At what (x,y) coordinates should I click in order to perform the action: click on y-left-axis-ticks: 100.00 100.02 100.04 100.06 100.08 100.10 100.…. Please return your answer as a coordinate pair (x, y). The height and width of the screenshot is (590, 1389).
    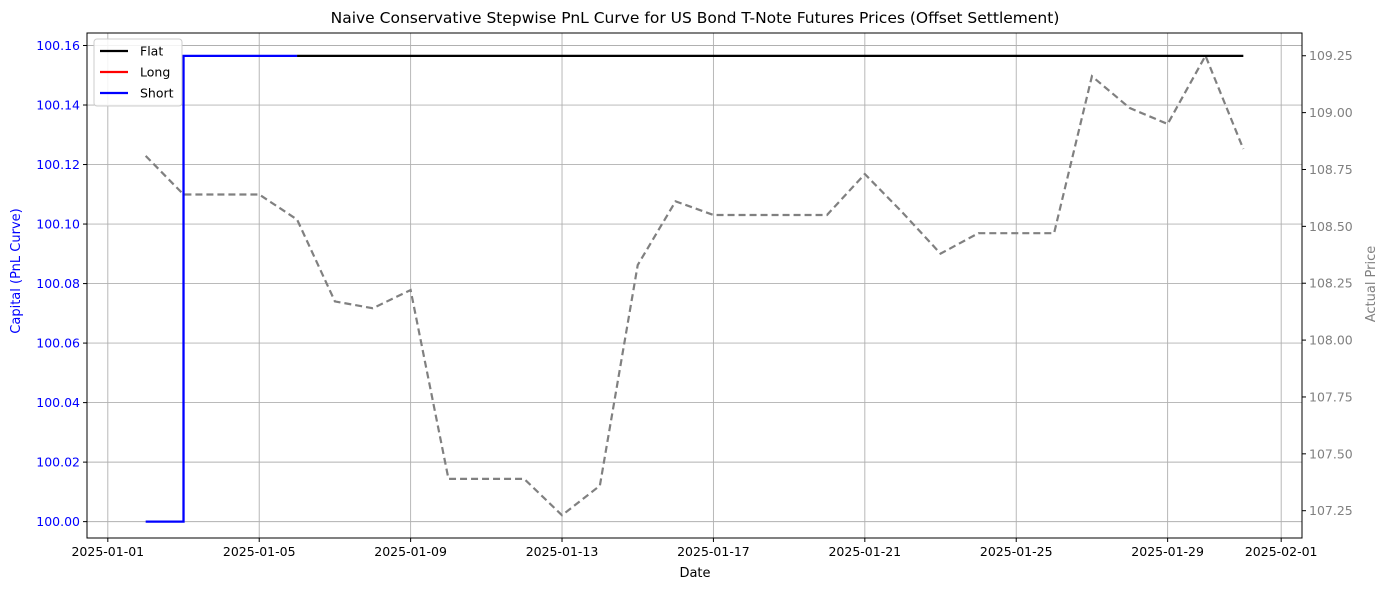
    Looking at the image, I should click on (61, 283).